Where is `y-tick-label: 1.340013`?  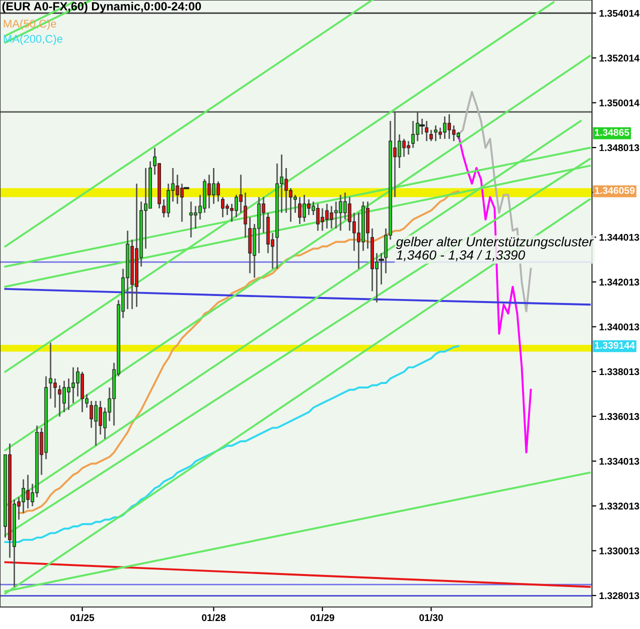 y-tick-label: 1.340013 is located at coordinates (620, 326).